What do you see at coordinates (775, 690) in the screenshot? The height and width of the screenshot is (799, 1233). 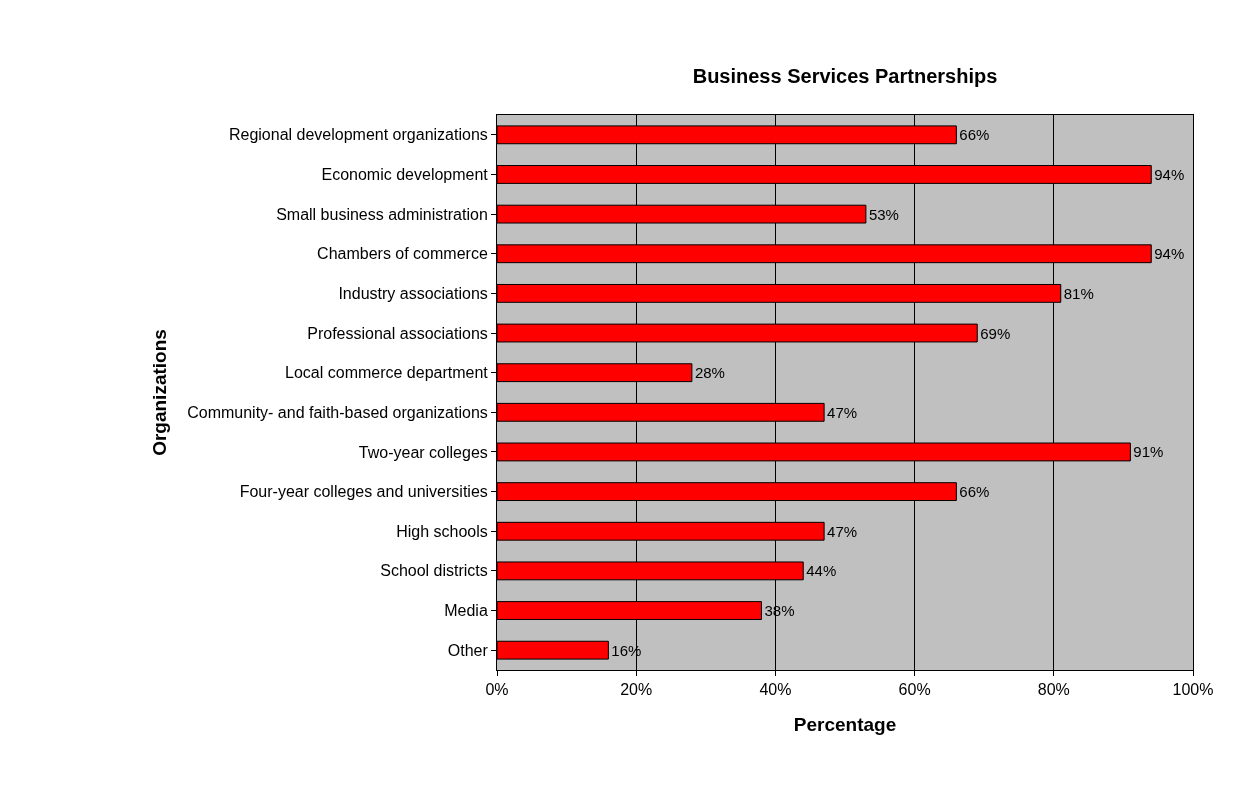 I see `x-tick-label: 40%` at bounding box center [775, 690].